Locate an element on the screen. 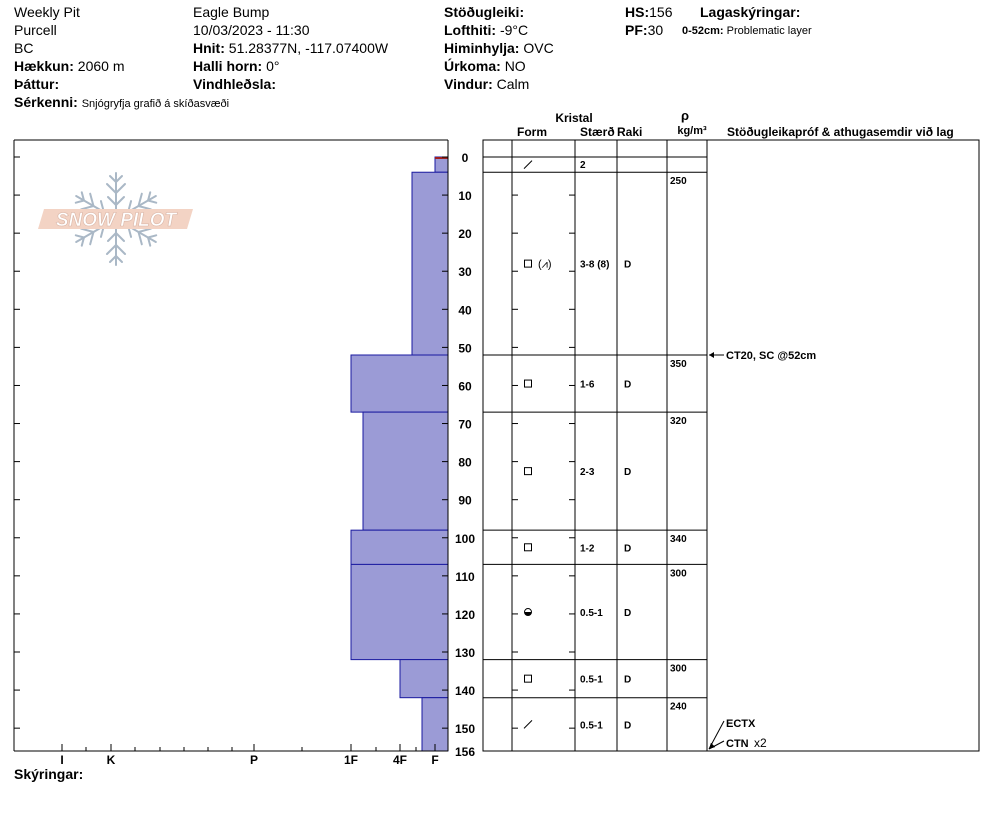 The image size is (994, 840). aspect-field: Þáttur: is located at coordinates (36, 84).